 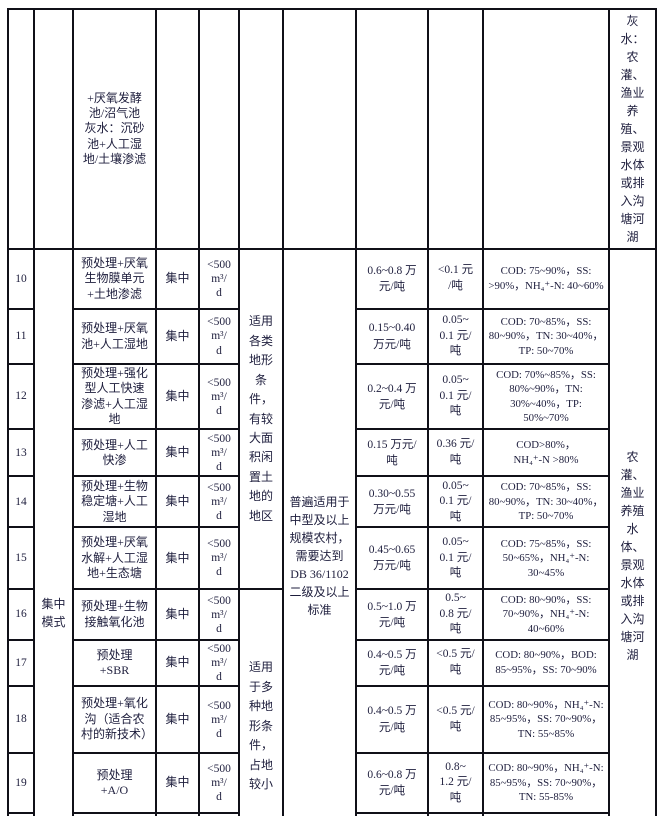 I want to click on mode-cell, so click(x=53, y=129).